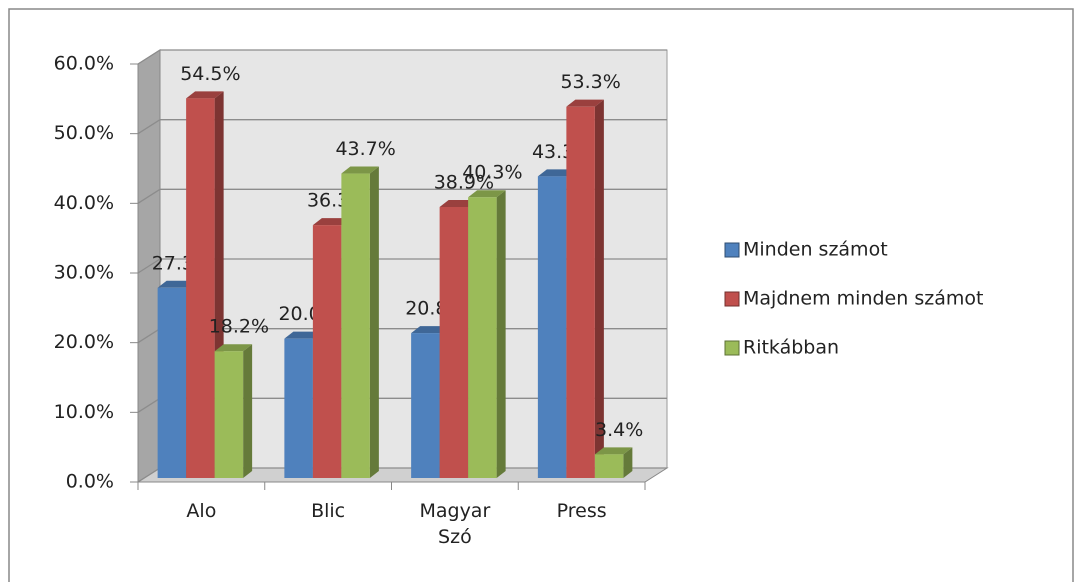  I want to click on legend-label: Ritkábban, so click(791, 348).